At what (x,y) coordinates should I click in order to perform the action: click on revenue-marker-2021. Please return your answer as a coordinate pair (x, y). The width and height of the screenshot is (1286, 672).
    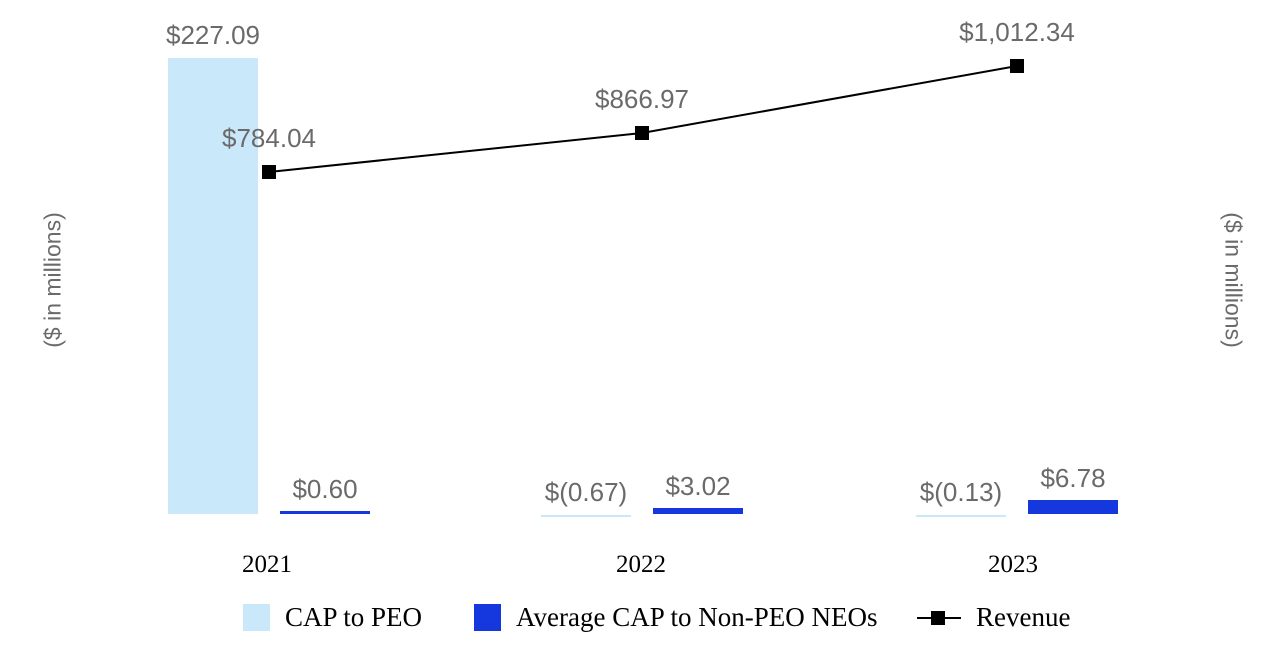
    Looking at the image, I should click on (269, 172).